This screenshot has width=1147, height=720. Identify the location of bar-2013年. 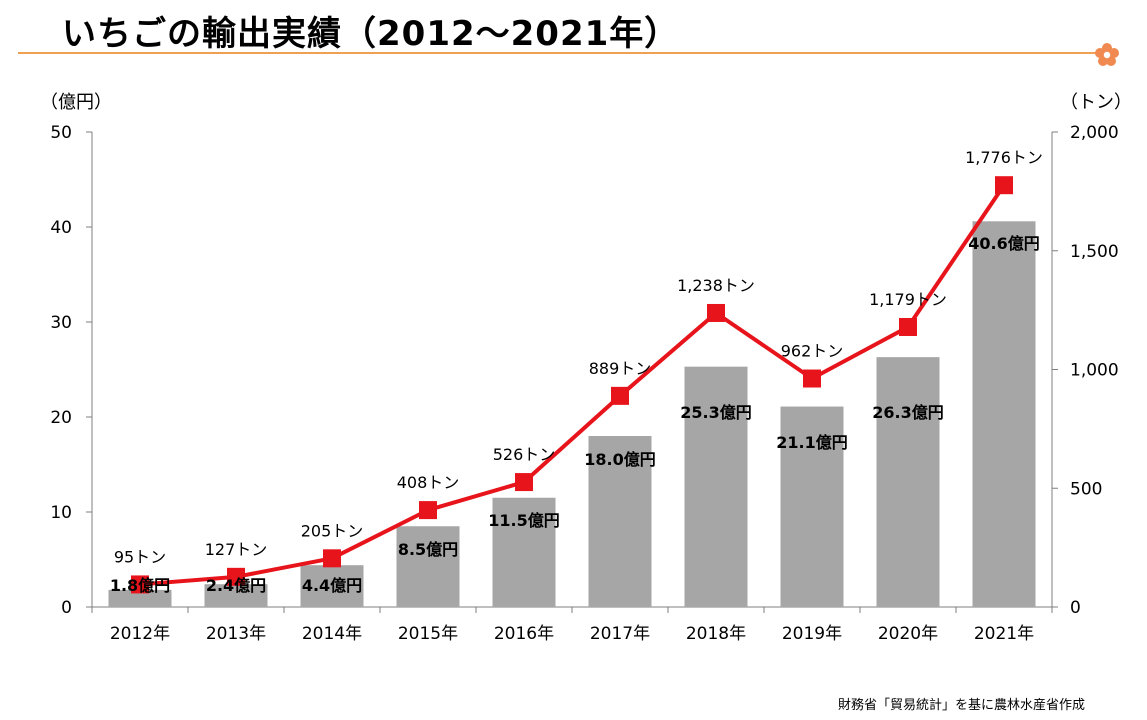
(236, 595).